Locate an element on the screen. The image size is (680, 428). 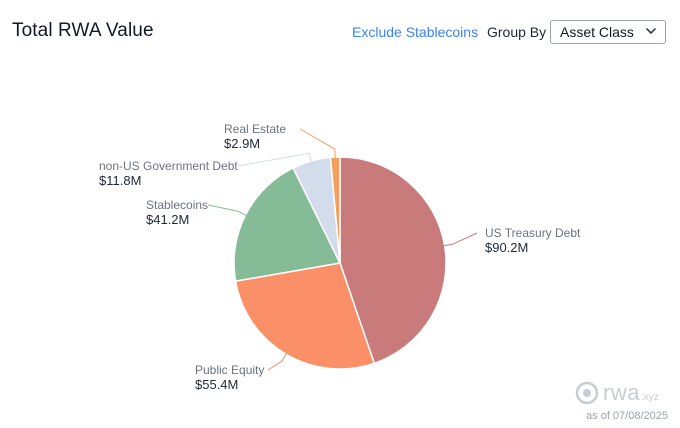
group-by-label: Group By is located at coordinates (517, 32).